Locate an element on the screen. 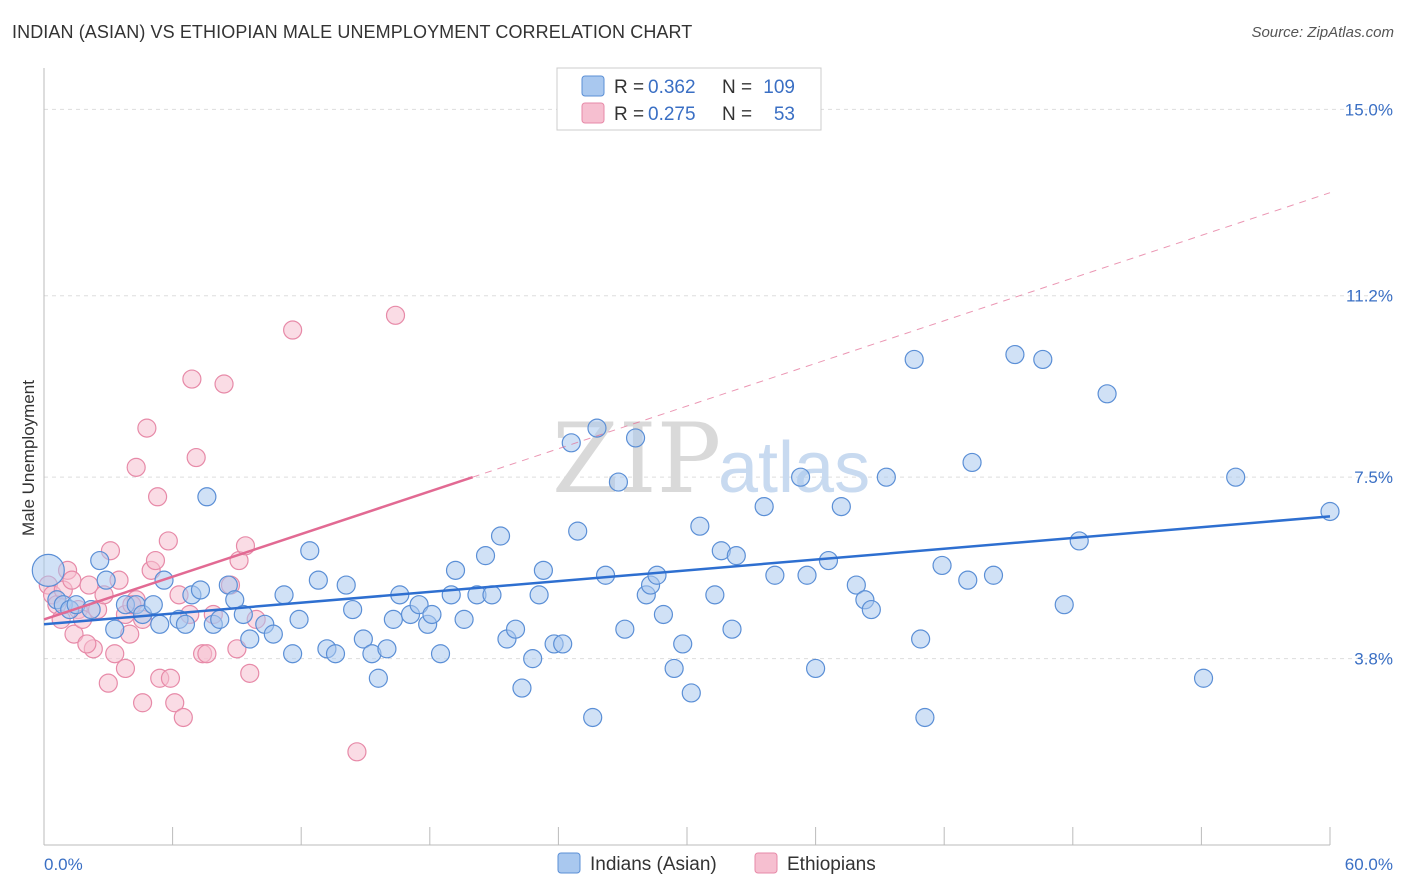  legend-box: R = 0.362 N = 109 R = 0.275 N = 53 is located at coordinates (689, 99).